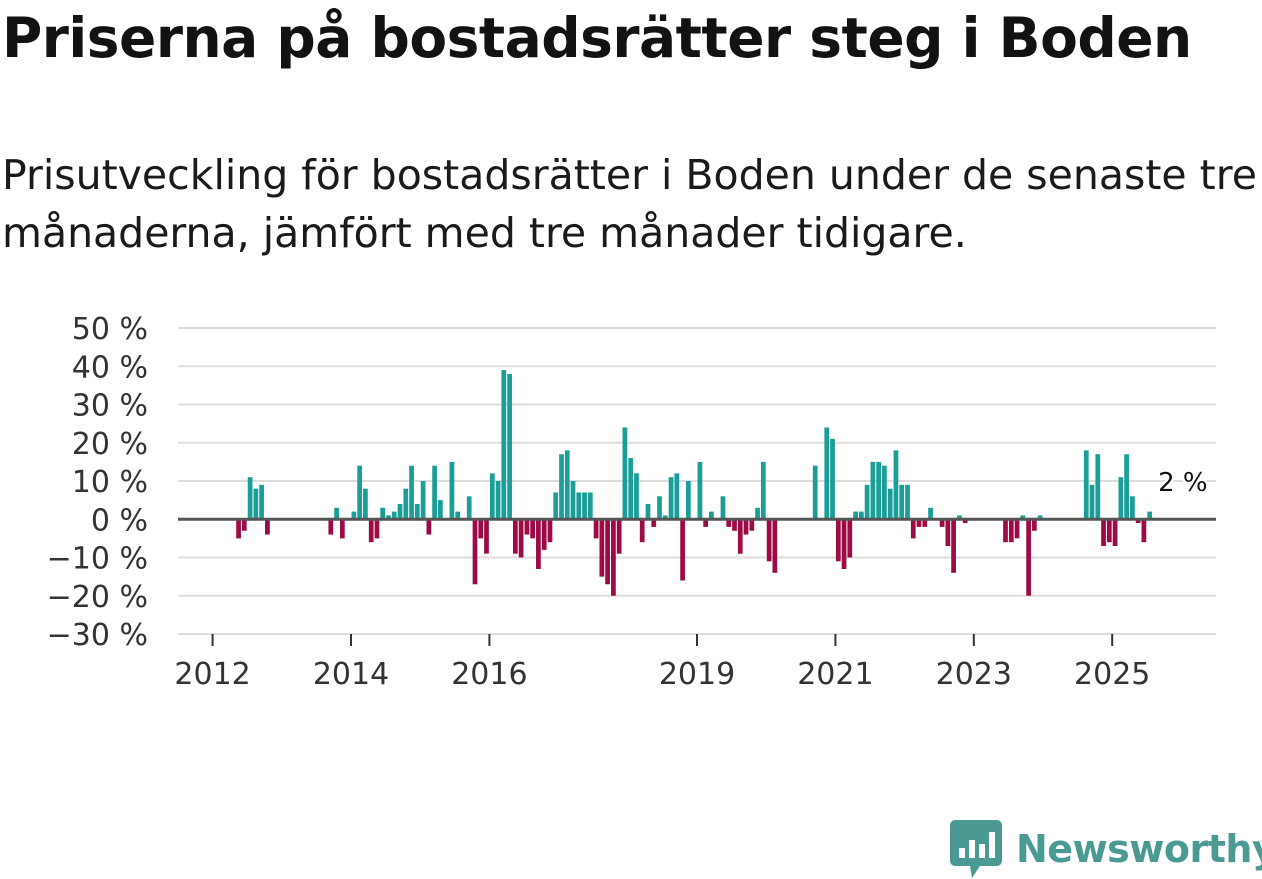 The width and height of the screenshot is (1262, 879). I want to click on axes, so click(697, 581).